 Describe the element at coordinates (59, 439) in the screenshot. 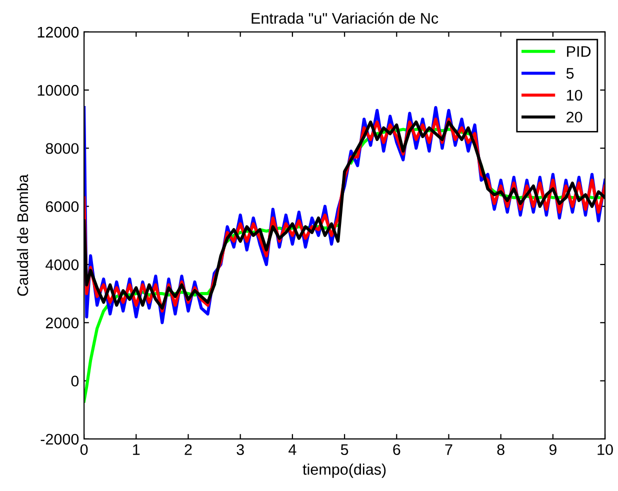

I see `y-tick-label: -2000` at that location.